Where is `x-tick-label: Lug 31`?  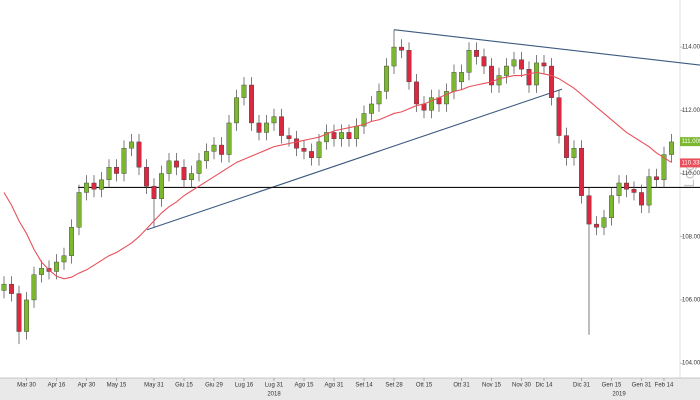 x-tick-label: Lug 31 is located at coordinates (274, 386).